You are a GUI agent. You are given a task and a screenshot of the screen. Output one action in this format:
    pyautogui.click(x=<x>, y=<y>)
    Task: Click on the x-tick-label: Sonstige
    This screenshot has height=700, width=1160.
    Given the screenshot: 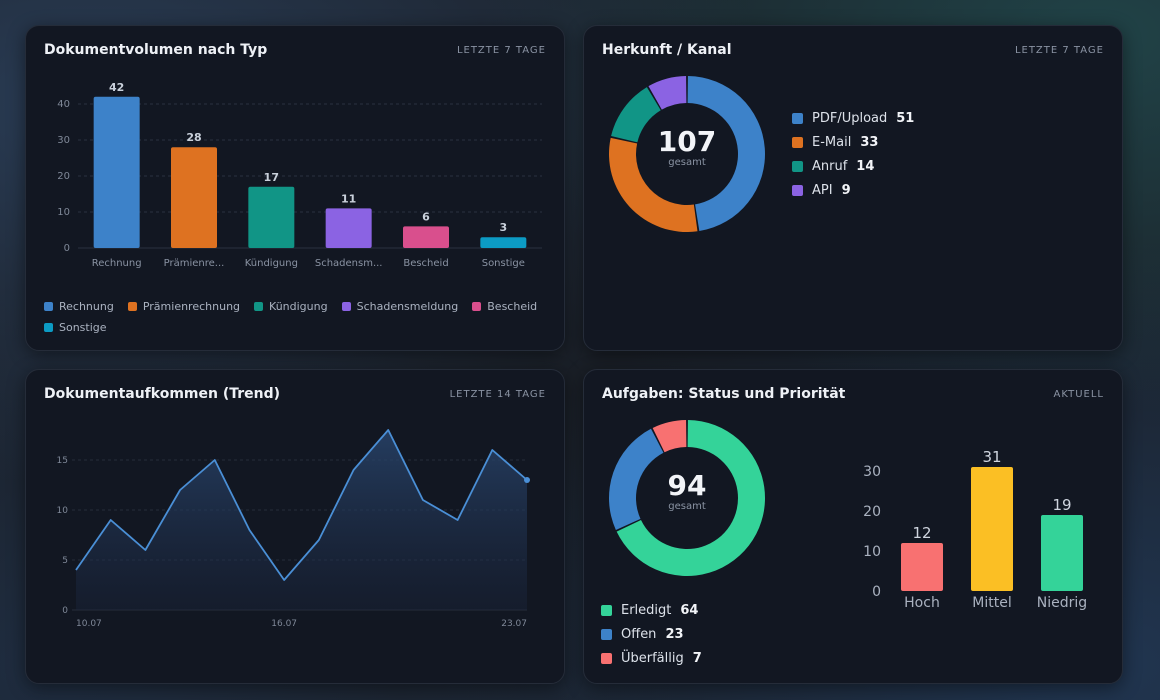 What is the action you would take?
    pyautogui.click(x=503, y=263)
    